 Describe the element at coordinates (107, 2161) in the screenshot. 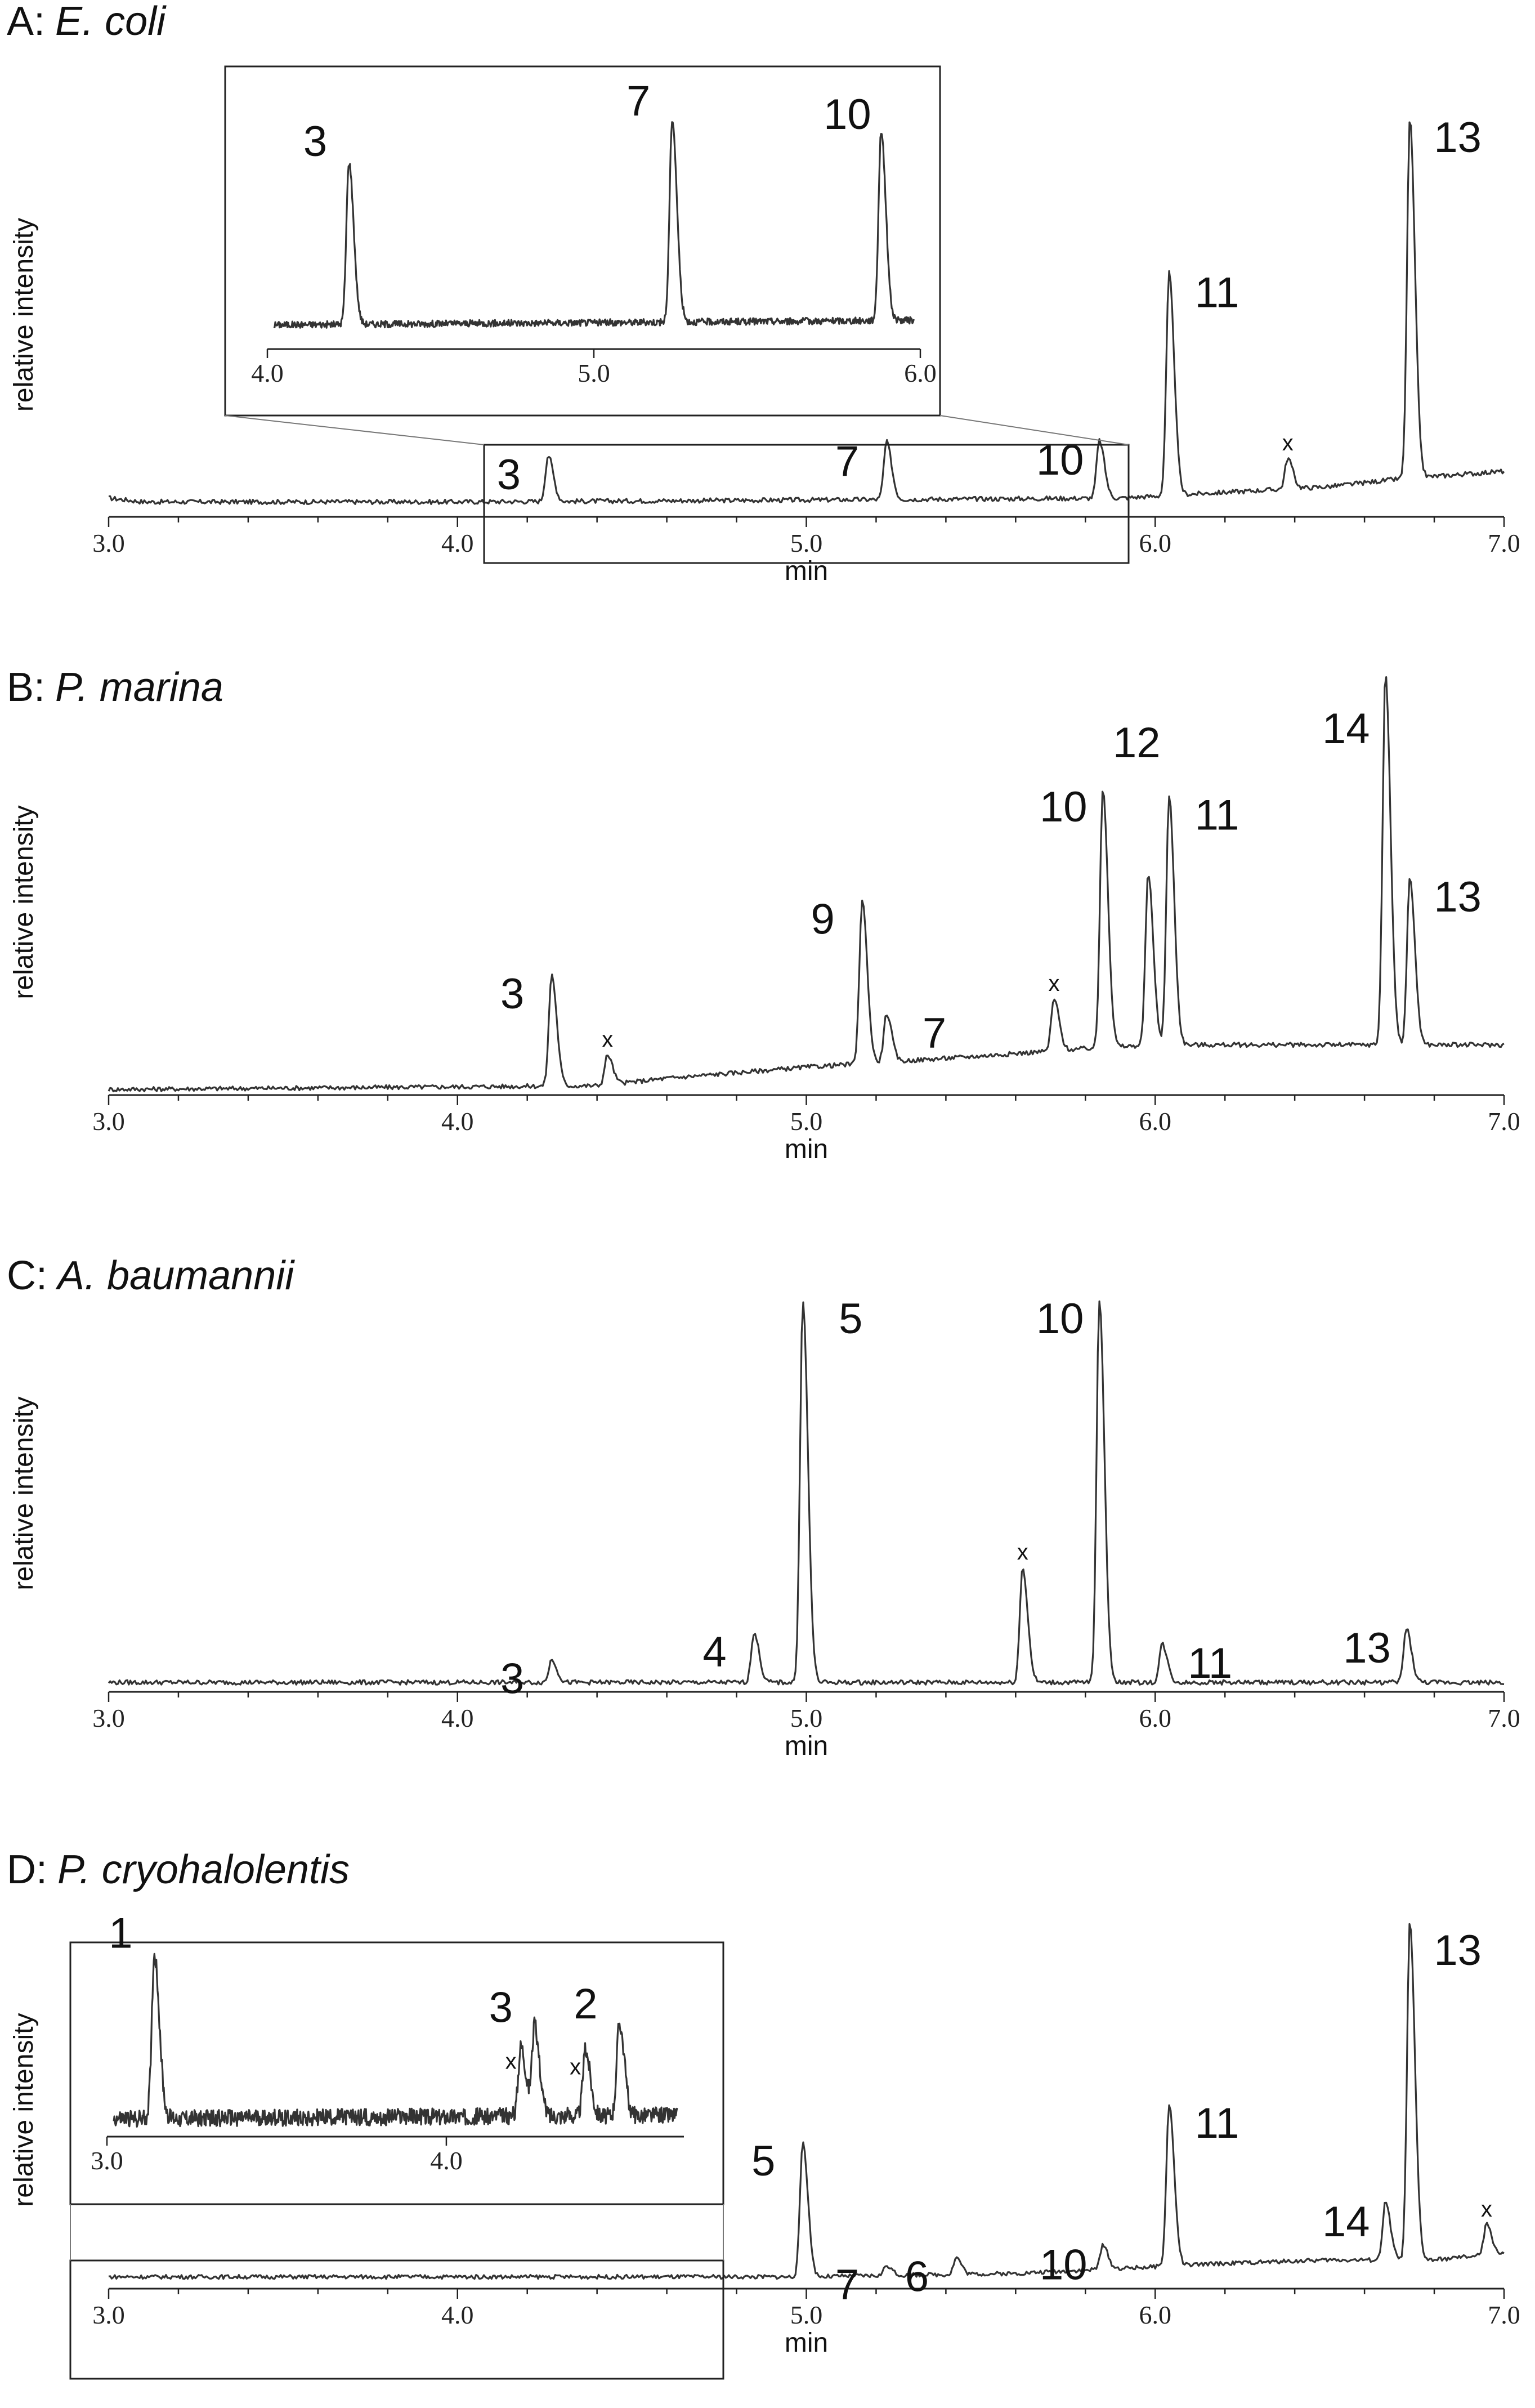

I see `inset-tick-label: 3.0` at that location.